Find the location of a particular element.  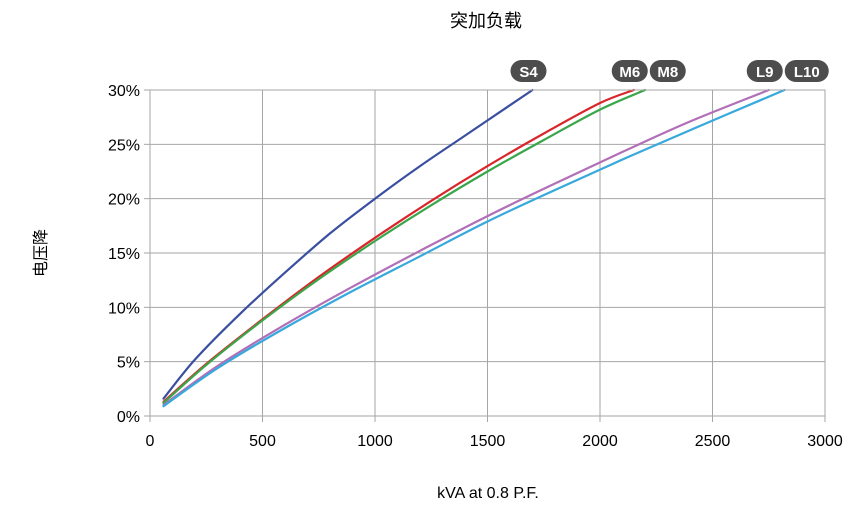

badge-label: M6 is located at coordinates (629, 72).